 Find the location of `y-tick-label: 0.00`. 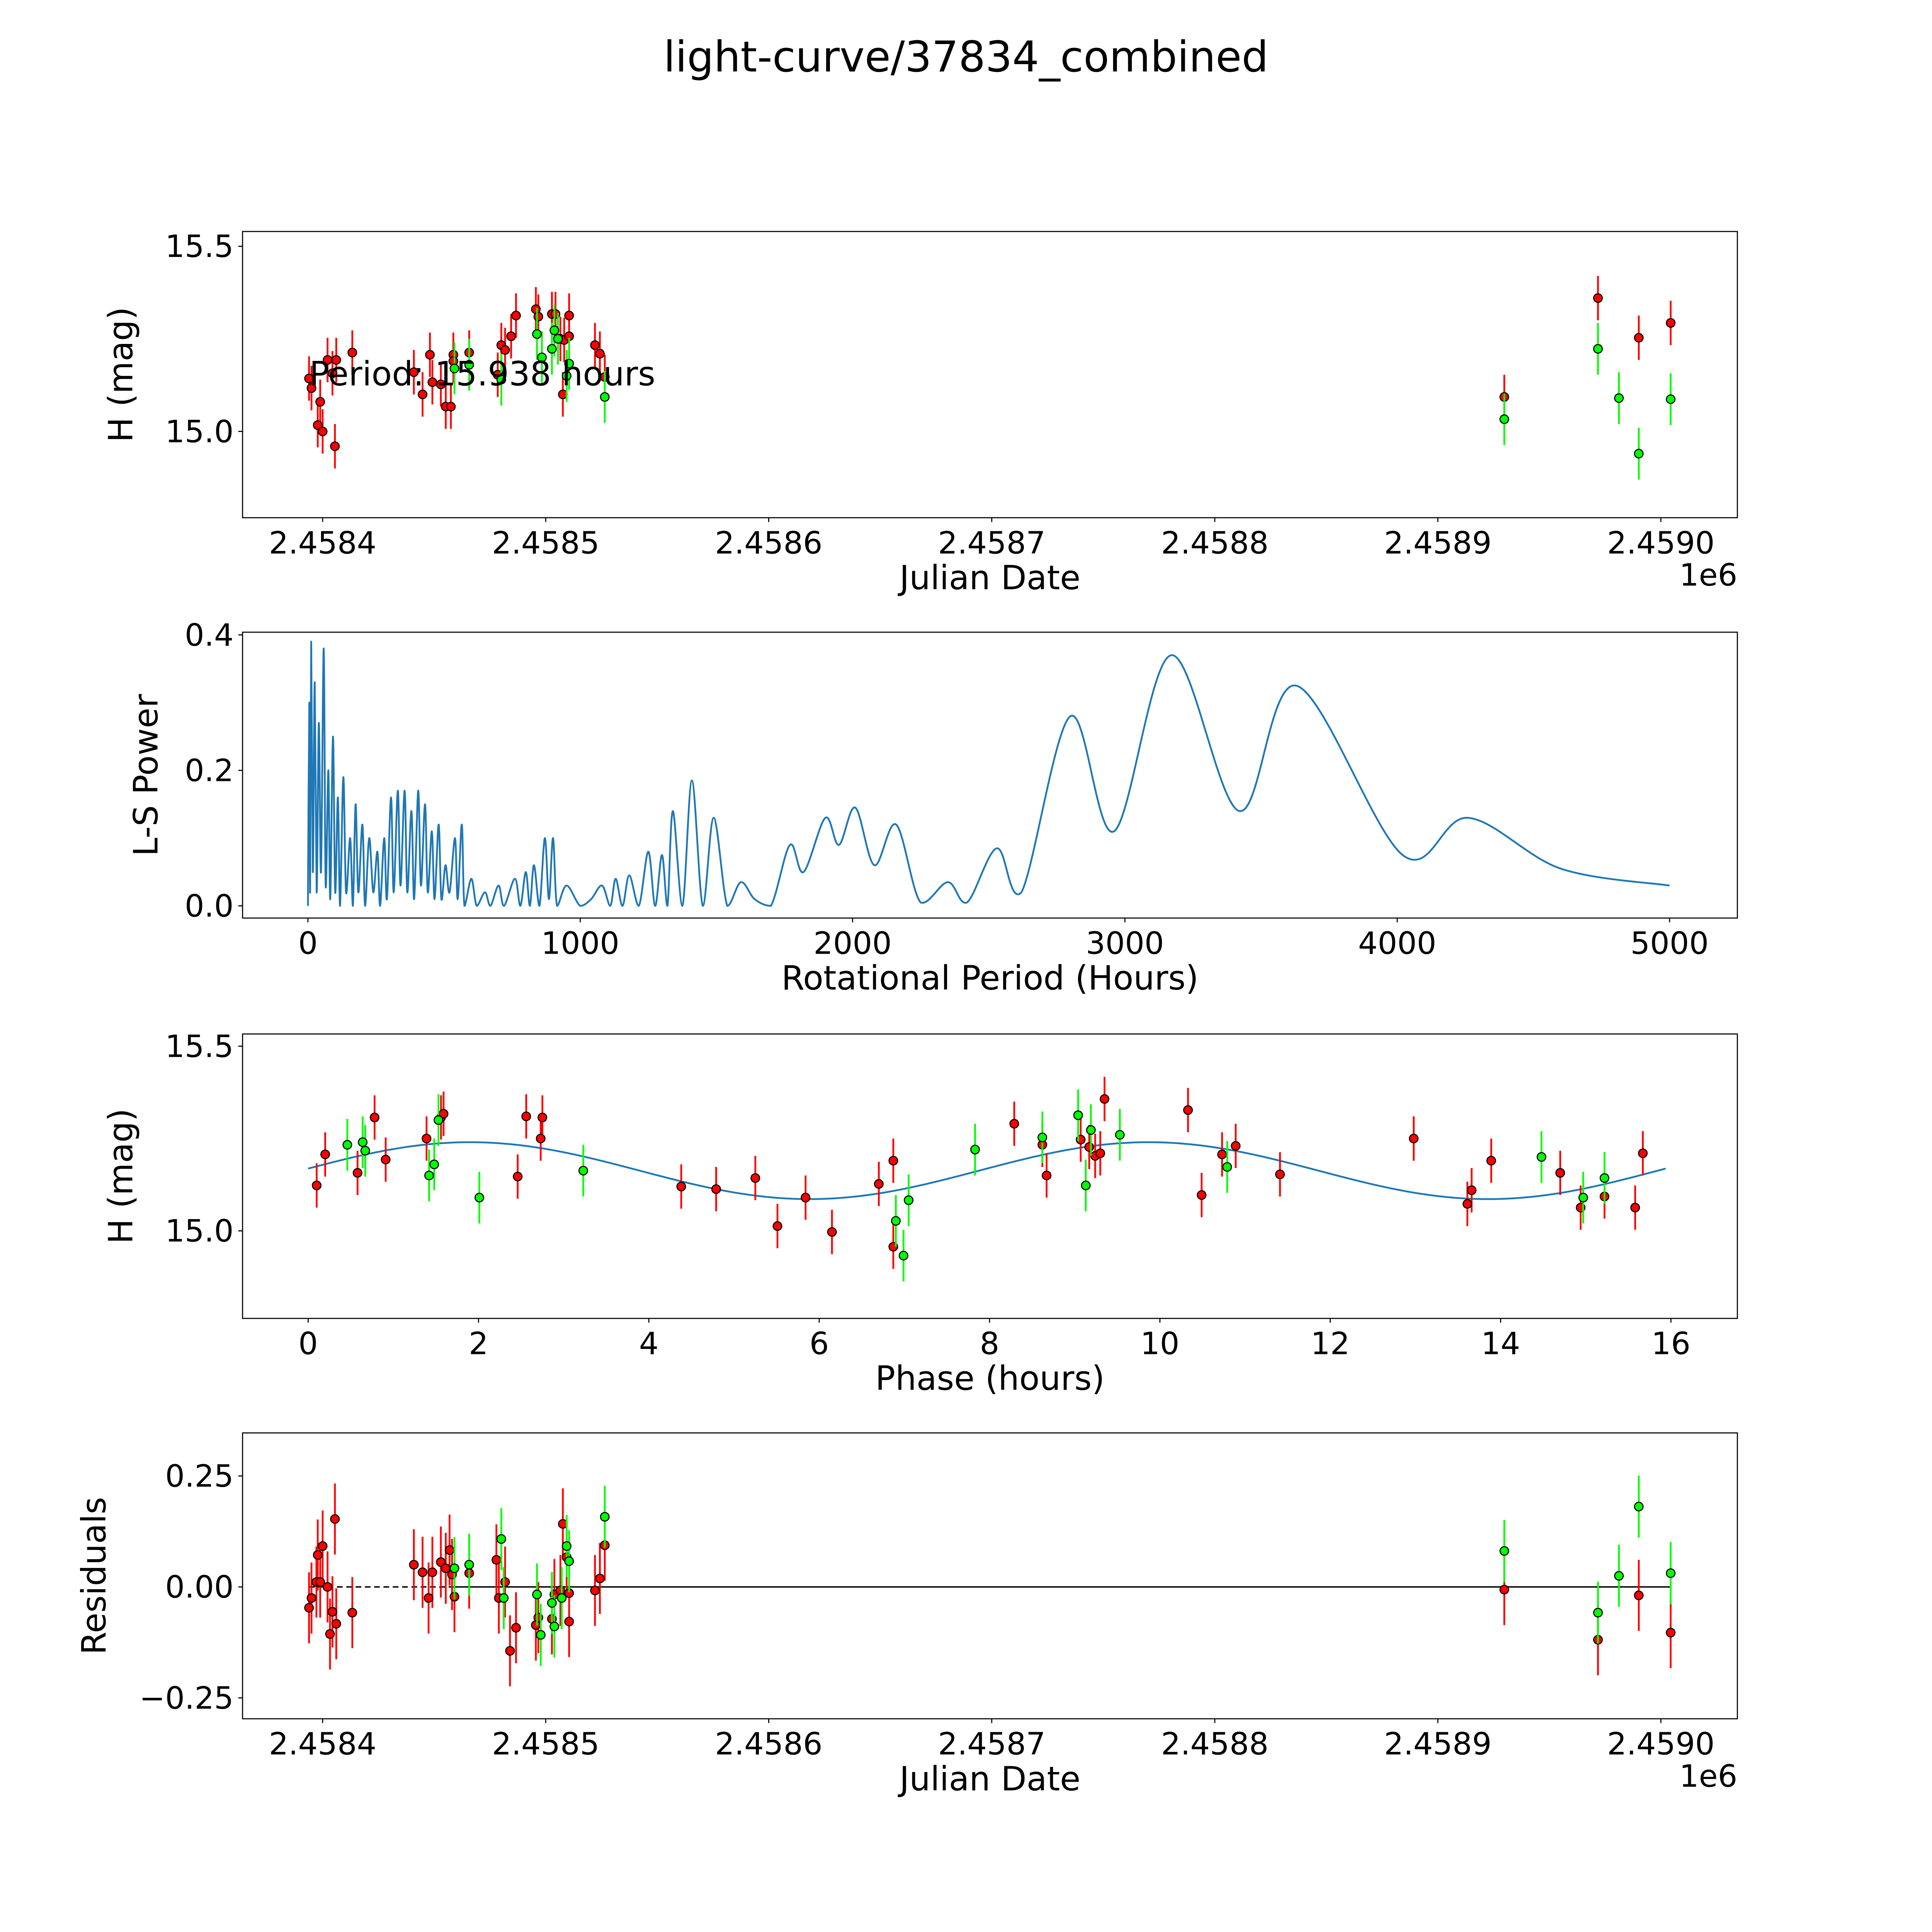

y-tick-label: 0.00 is located at coordinates (199, 1587).